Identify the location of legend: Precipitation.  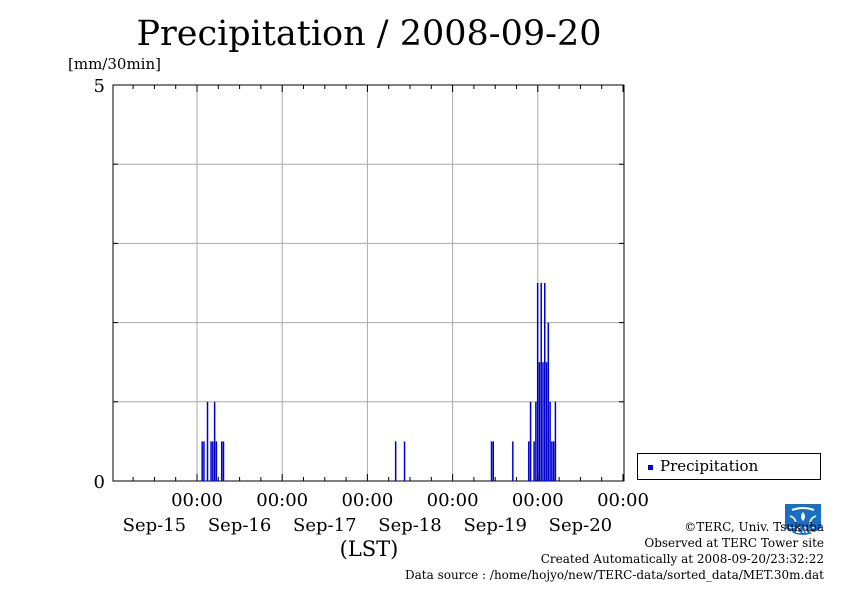
(729, 466).